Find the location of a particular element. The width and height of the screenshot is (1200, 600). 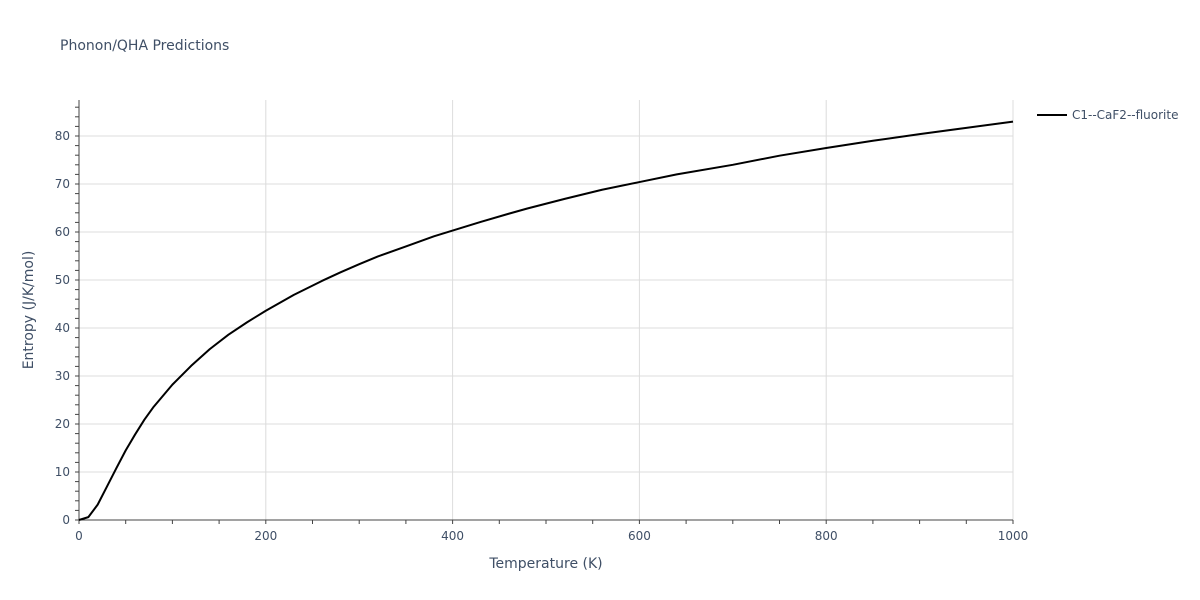

y-tick-label: 50 is located at coordinates (62, 280).